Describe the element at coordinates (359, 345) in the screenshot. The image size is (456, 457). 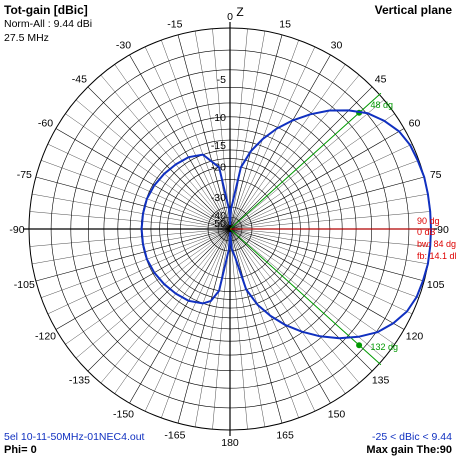
I see `marker-dot` at that location.